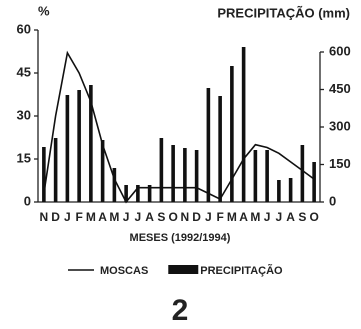  What do you see at coordinates (180, 310) in the screenshot?
I see `figure-number: 2` at bounding box center [180, 310].